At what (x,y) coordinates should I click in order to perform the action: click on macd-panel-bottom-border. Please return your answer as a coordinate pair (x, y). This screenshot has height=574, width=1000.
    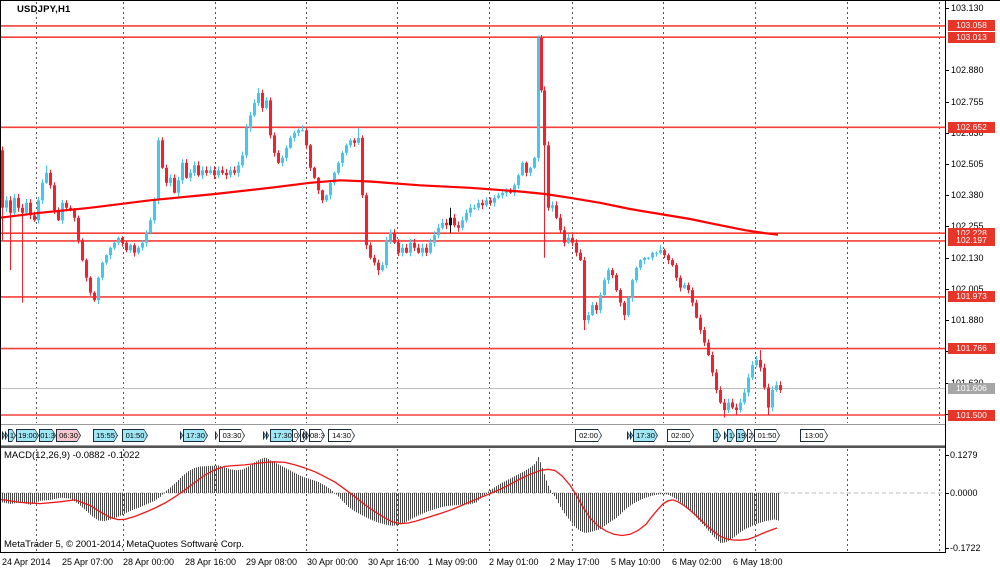
    Looking at the image, I should click on (473, 552).